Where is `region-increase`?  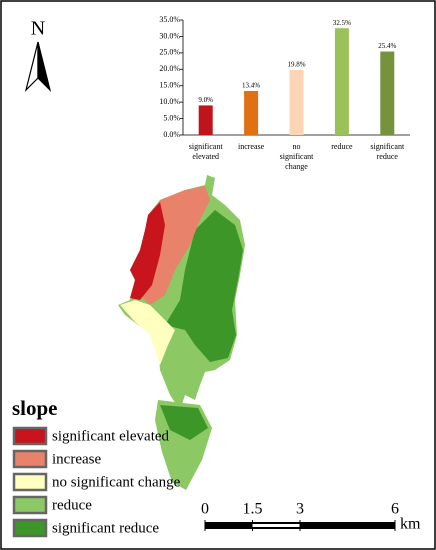
region-increase is located at coordinates (175, 245).